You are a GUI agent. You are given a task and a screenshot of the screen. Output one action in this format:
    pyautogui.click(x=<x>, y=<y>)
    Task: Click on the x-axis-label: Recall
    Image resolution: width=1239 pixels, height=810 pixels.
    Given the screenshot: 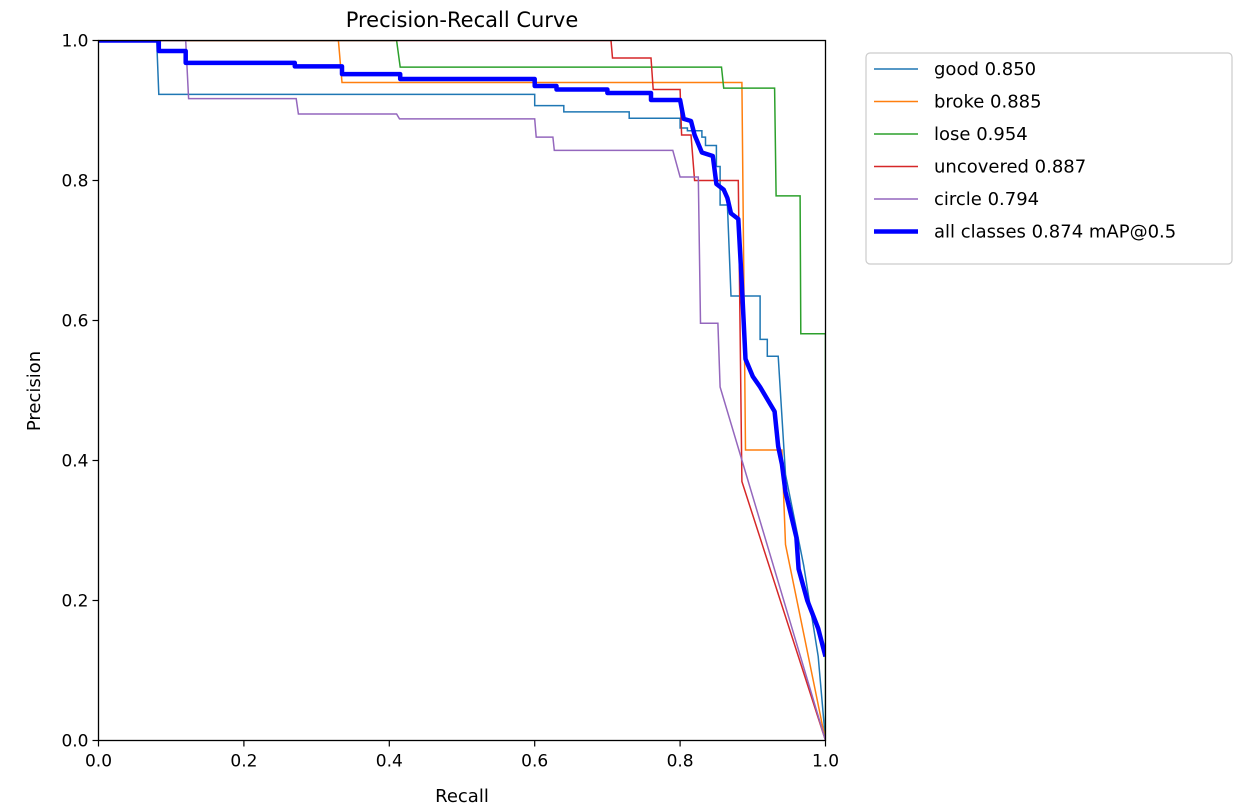 What is the action you would take?
    pyautogui.click(x=462, y=796)
    